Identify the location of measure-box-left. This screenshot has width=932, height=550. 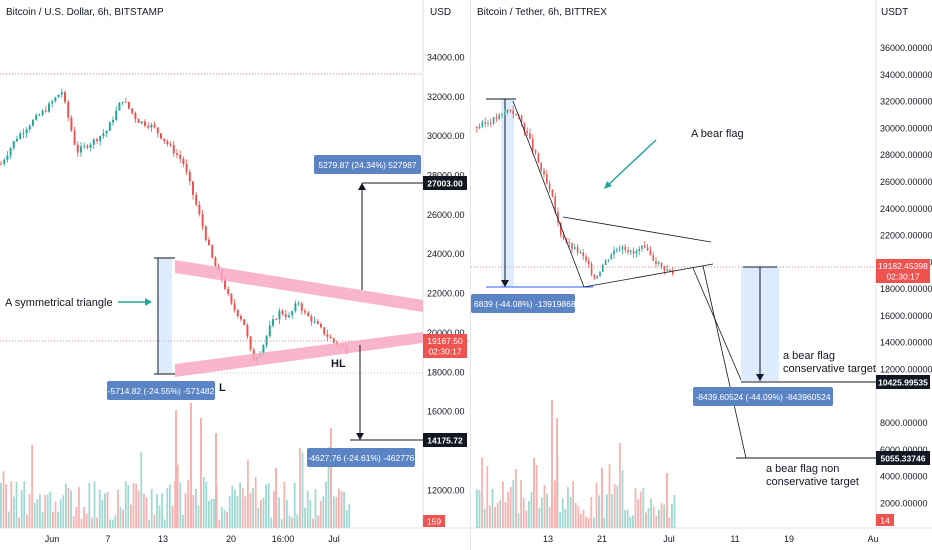
(523, 303).